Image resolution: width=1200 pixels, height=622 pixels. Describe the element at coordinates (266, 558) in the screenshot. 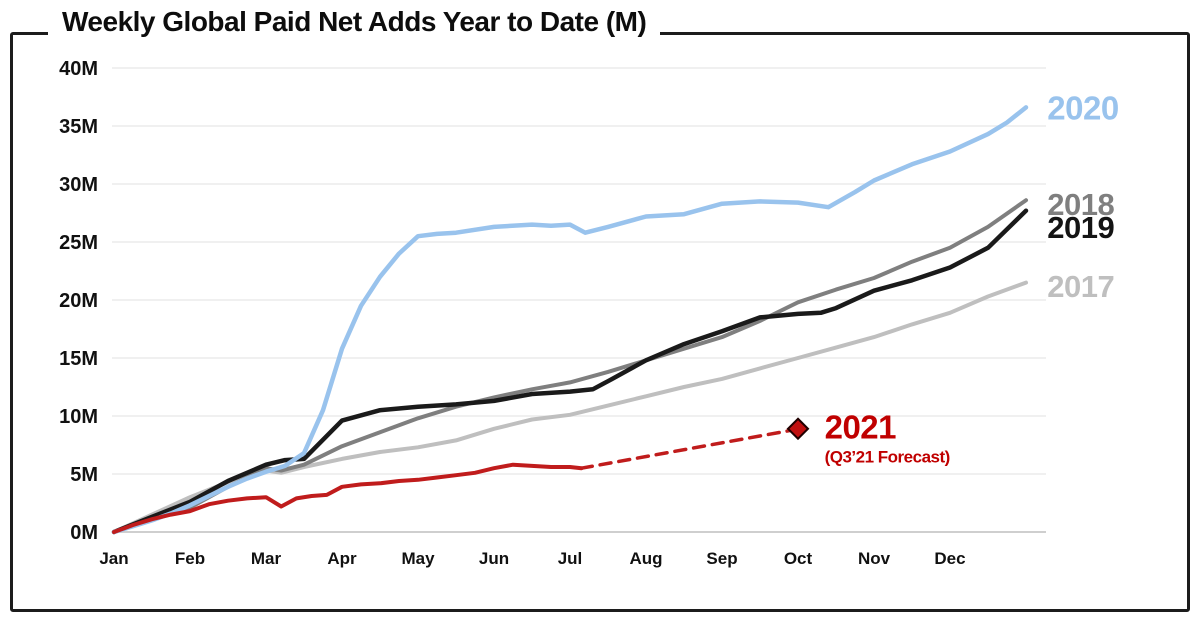

I see `x-tick-label: Mar` at that location.